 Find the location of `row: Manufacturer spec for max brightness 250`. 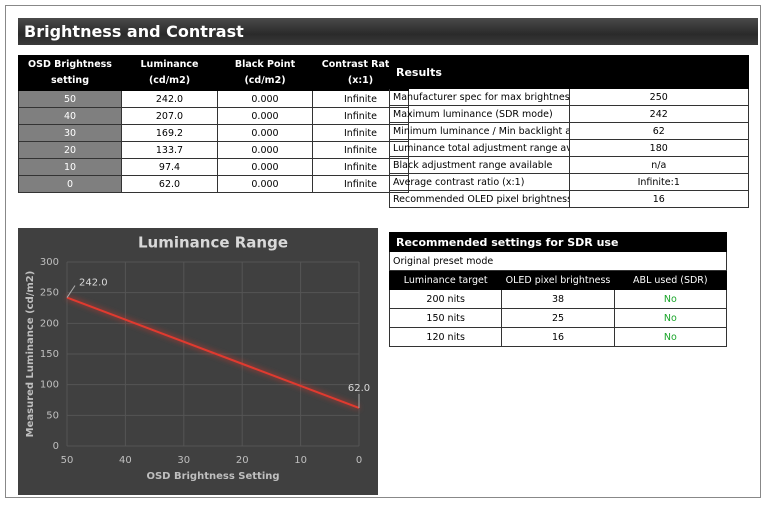

row: Manufacturer spec for max brightness 250 is located at coordinates (569, 97).